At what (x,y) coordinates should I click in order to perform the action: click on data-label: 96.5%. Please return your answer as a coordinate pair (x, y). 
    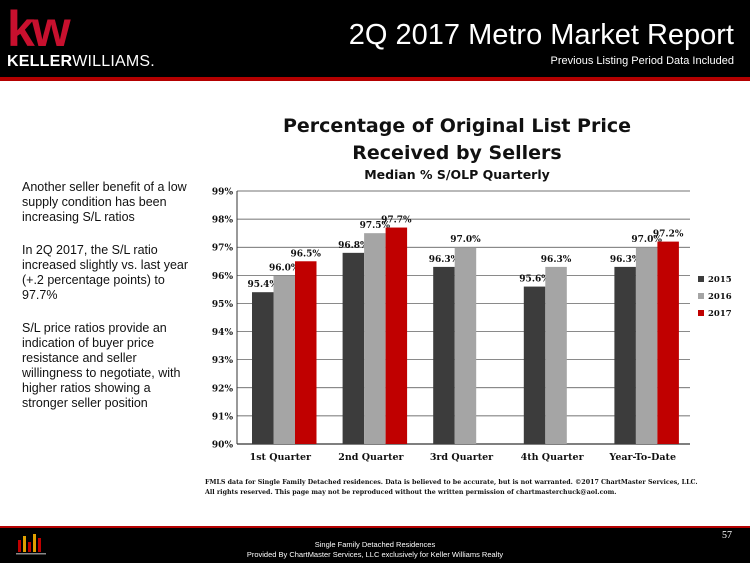
    Looking at the image, I should click on (306, 254).